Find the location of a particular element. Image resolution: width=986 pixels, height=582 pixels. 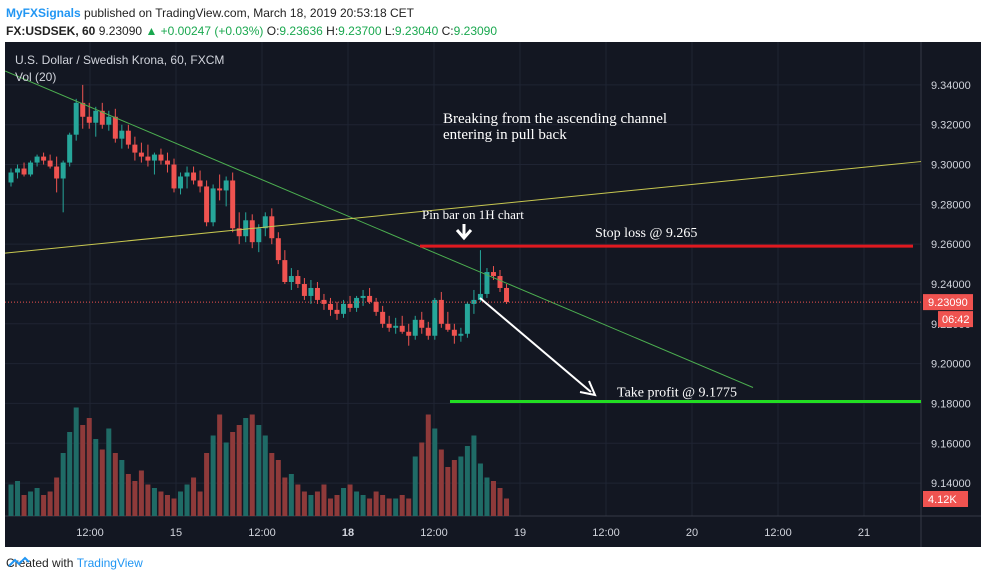

annotation-line-1: Breaking from the ascending channel is located at coordinates (555, 119).